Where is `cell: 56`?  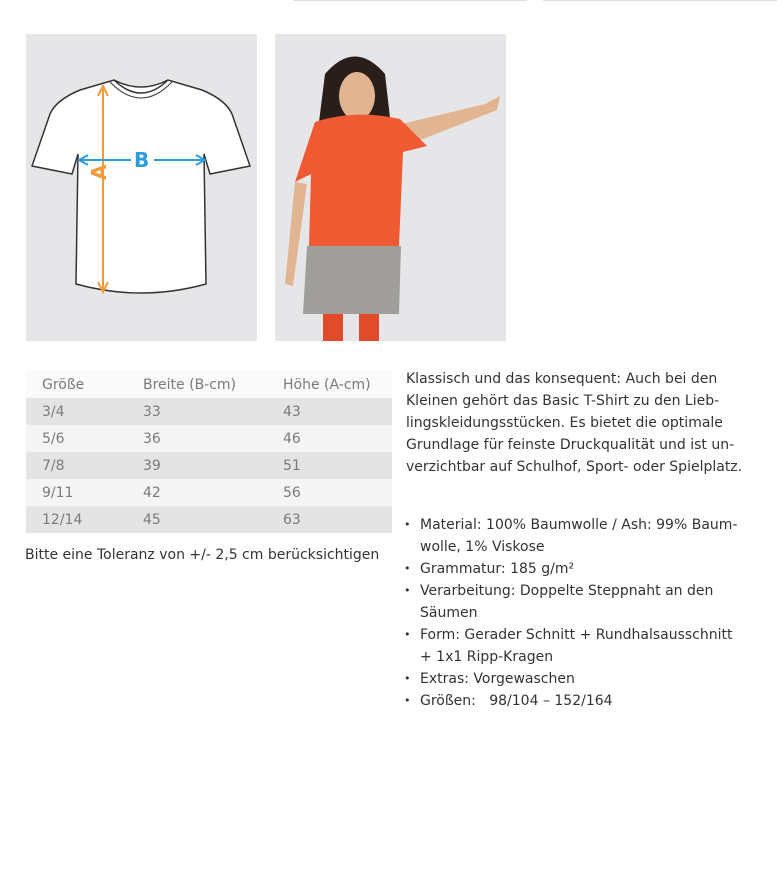 cell: 56 is located at coordinates (337, 492).